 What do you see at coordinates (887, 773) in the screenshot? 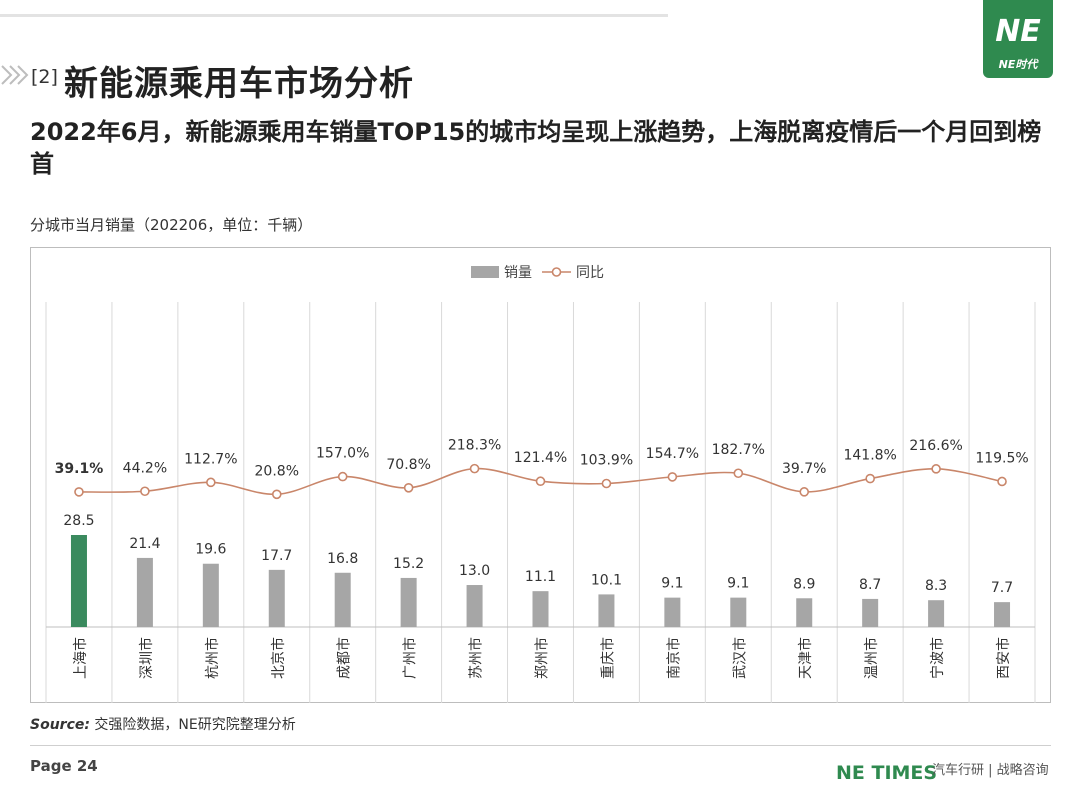
I see `brand-name: NE TIMES` at bounding box center [887, 773].